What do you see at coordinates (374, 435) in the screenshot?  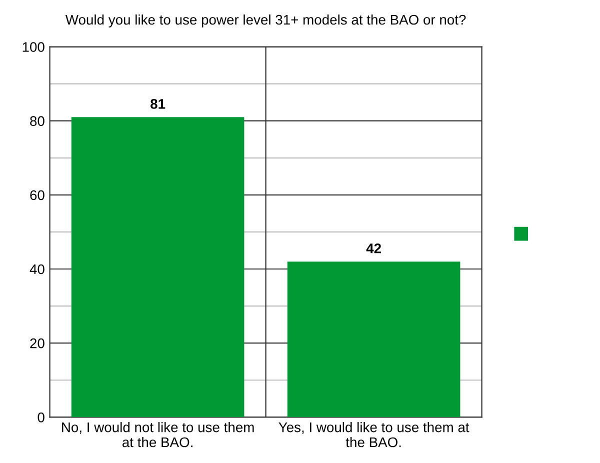 I see `x-tick-label: Yes, I would like to use them at the BAO.` at bounding box center [374, 435].